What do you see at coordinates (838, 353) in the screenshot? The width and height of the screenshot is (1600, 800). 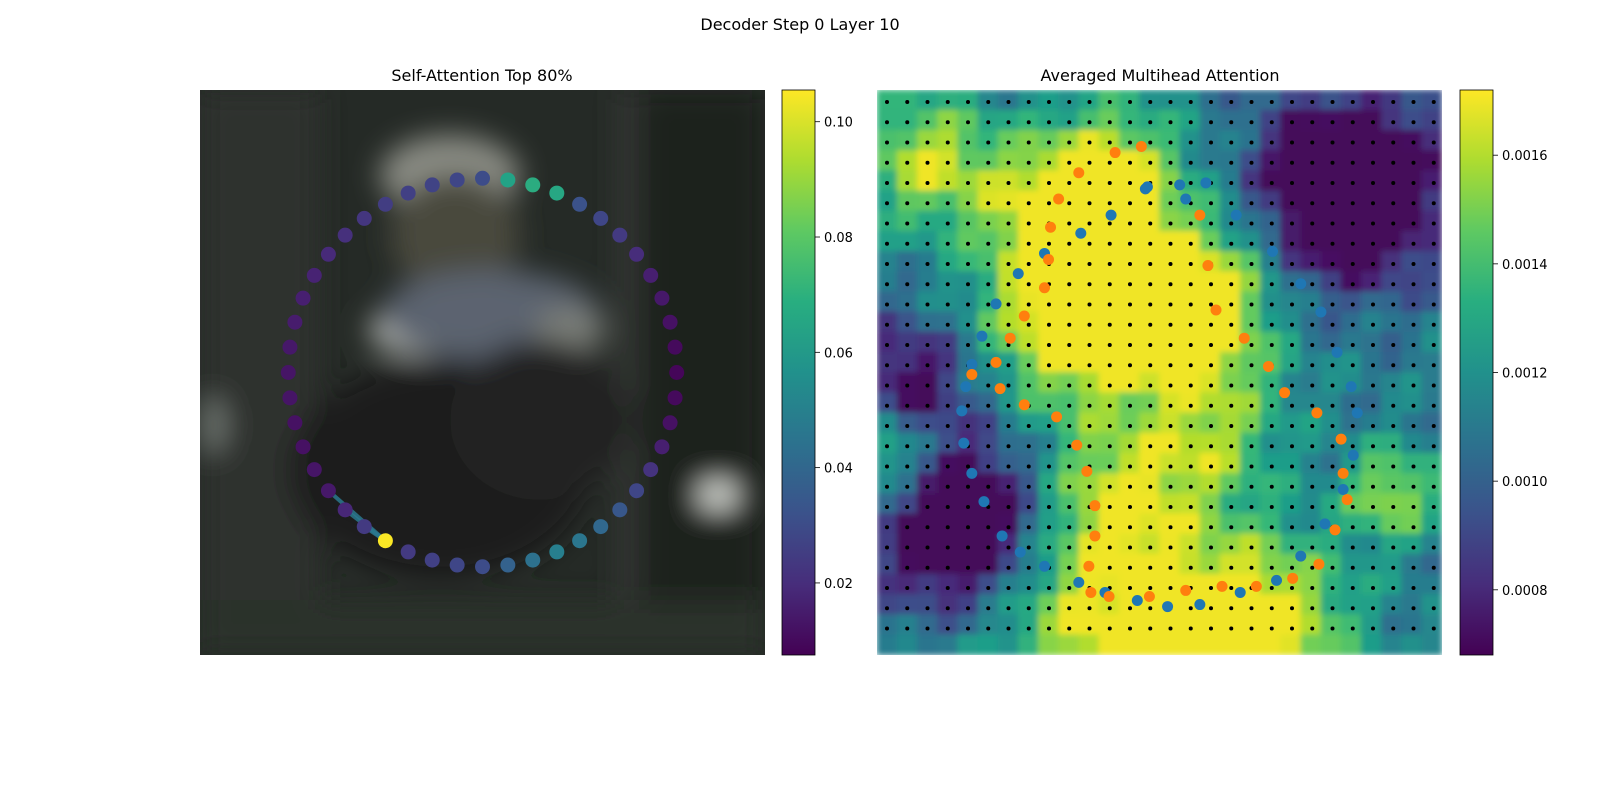 I see `colorbar-tick-label: 0.06` at bounding box center [838, 353].